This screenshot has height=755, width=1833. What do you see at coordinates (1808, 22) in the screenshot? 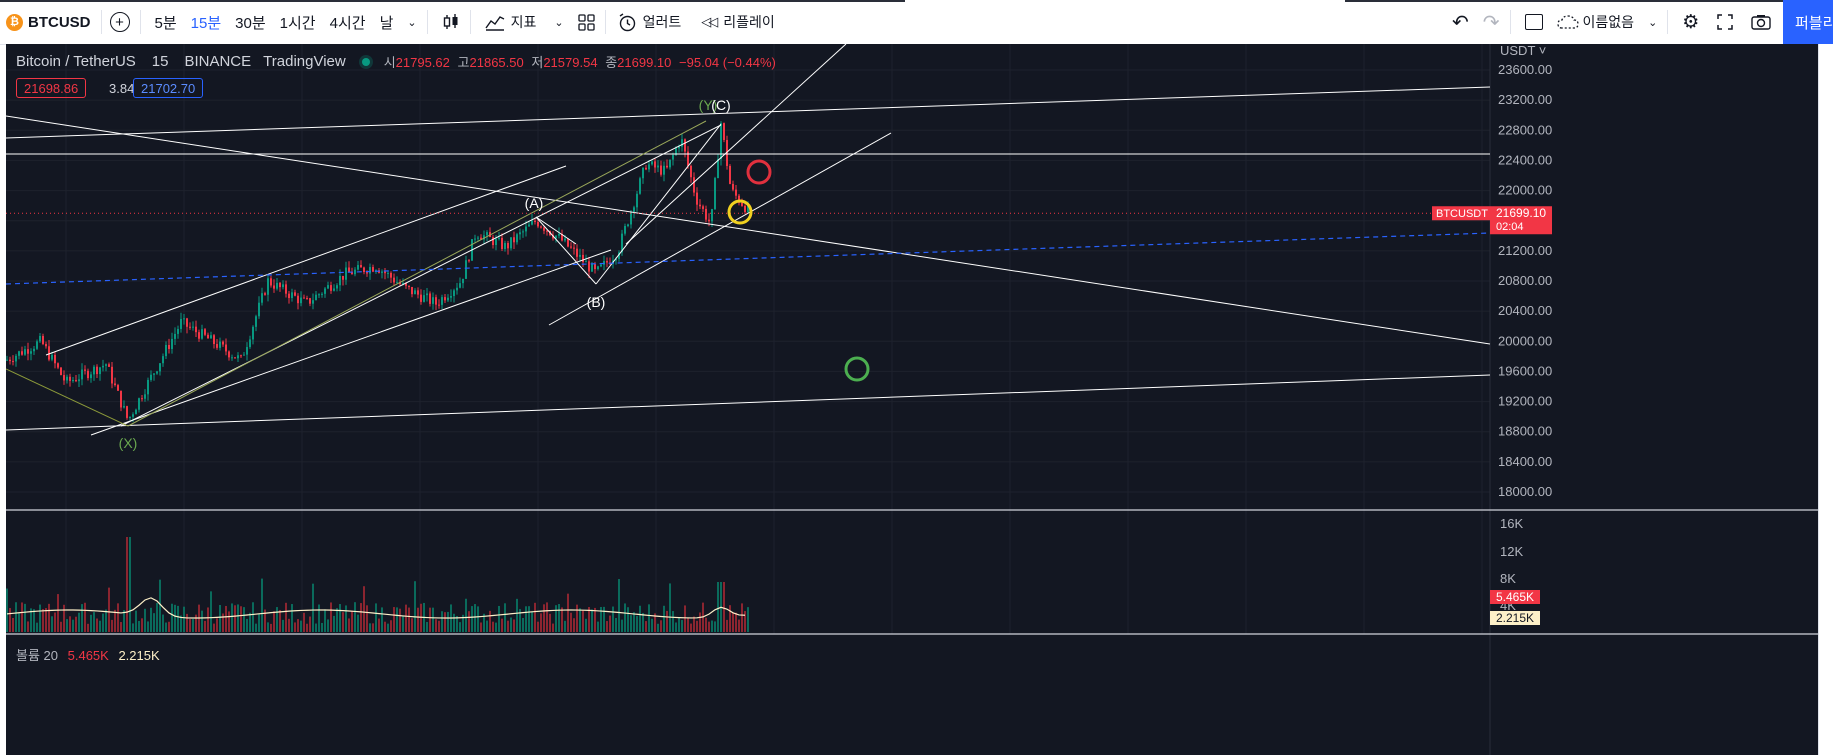
I see `publish-button: 퍼블리쉬` at bounding box center [1808, 22].